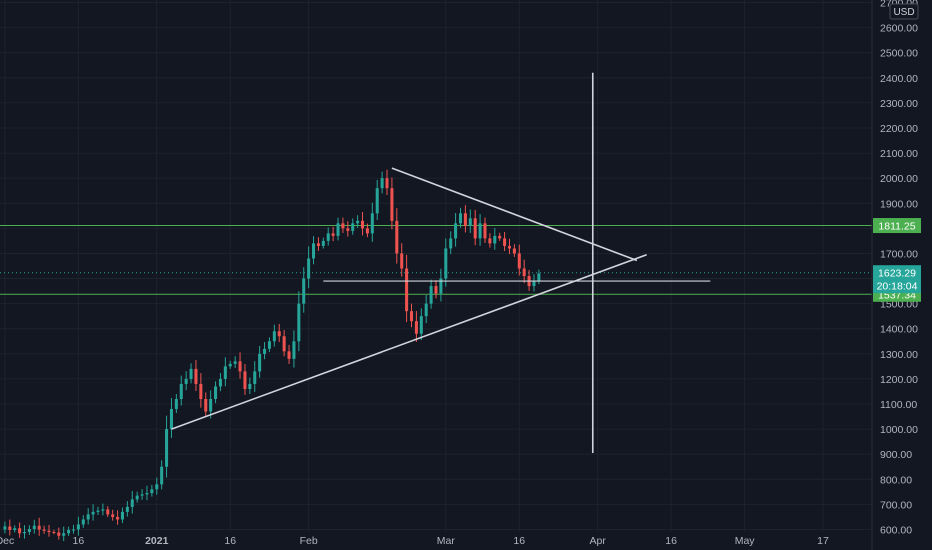 The width and height of the screenshot is (932, 550). Describe the element at coordinates (823, 541) in the screenshot. I see `x-tick-label: 17` at that location.